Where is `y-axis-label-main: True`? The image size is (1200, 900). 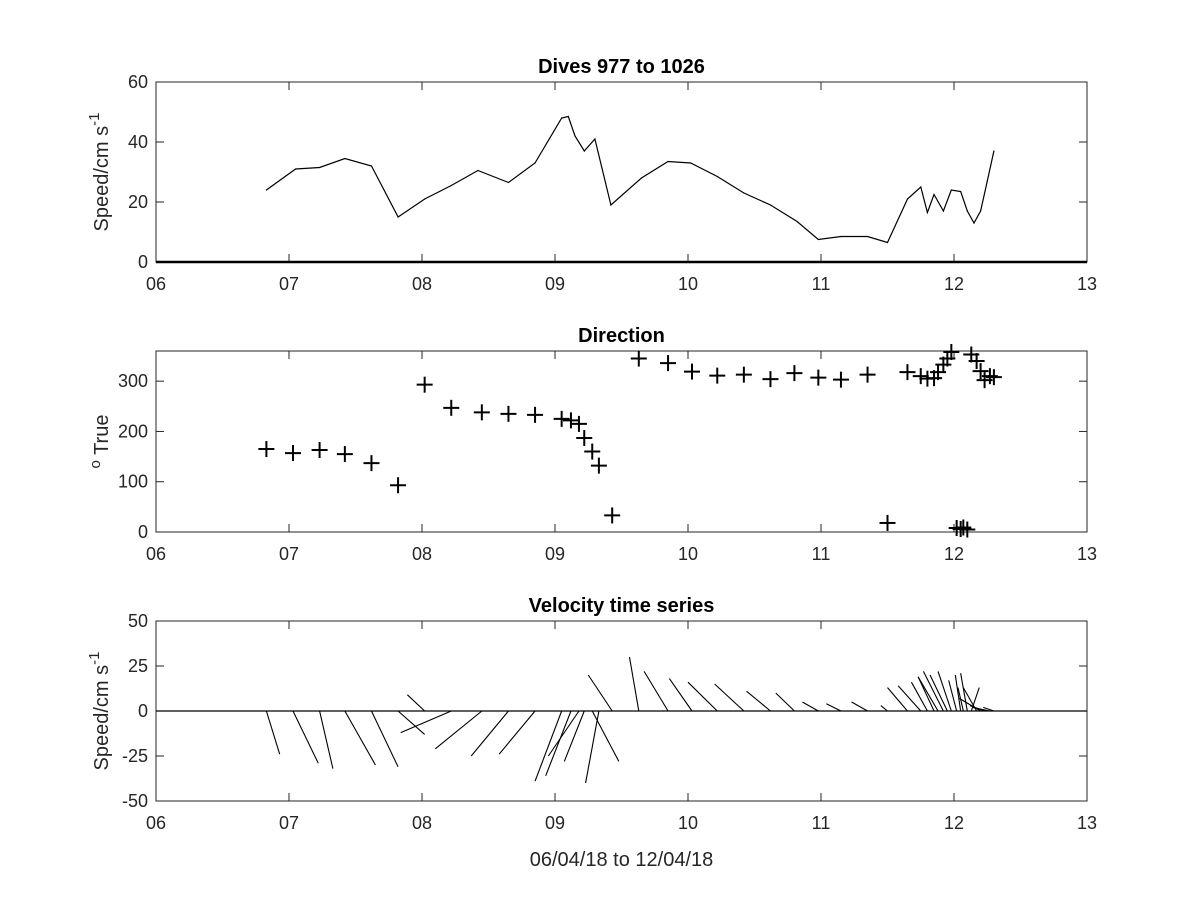
y-axis-label-main: True is located at coordinates (102, 438).